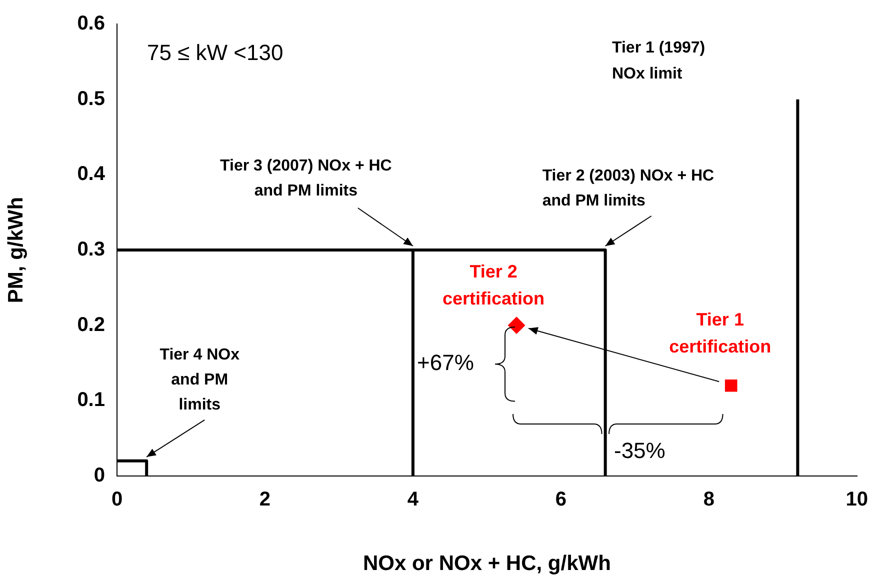 Image resolution: width=880 pixels, height=581 pixels. I want to click on x-tick-label: 6, so click(560, 499).